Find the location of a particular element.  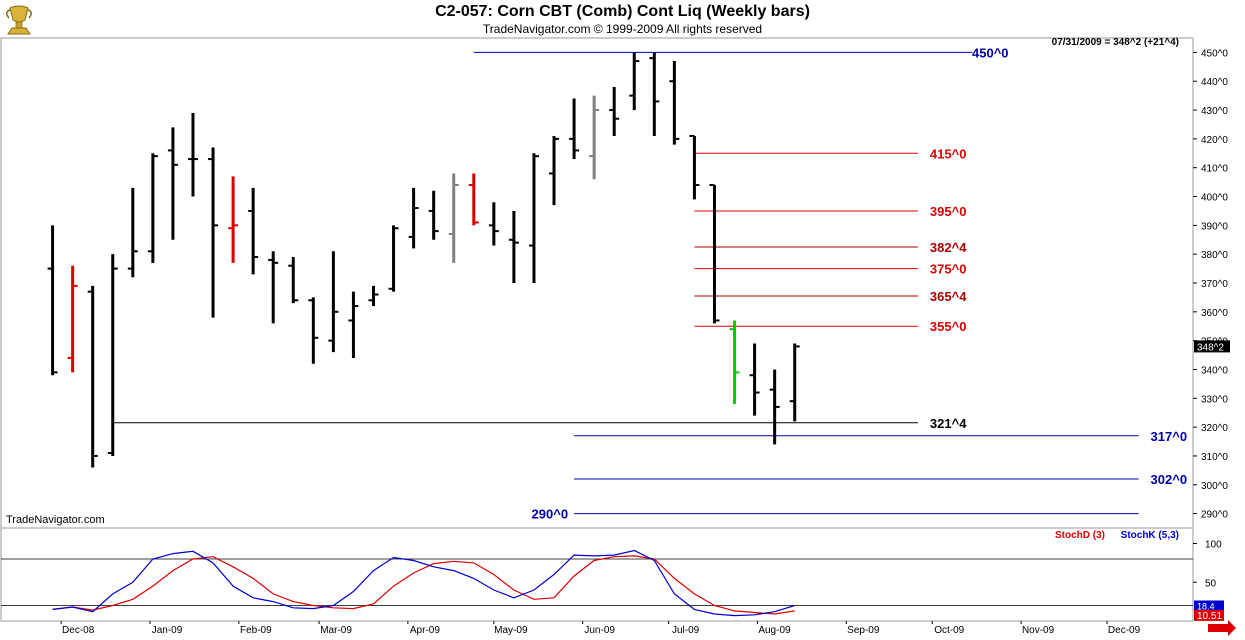

legend-stochk: StochK (5,3) is located at coordinates (1150, 535).